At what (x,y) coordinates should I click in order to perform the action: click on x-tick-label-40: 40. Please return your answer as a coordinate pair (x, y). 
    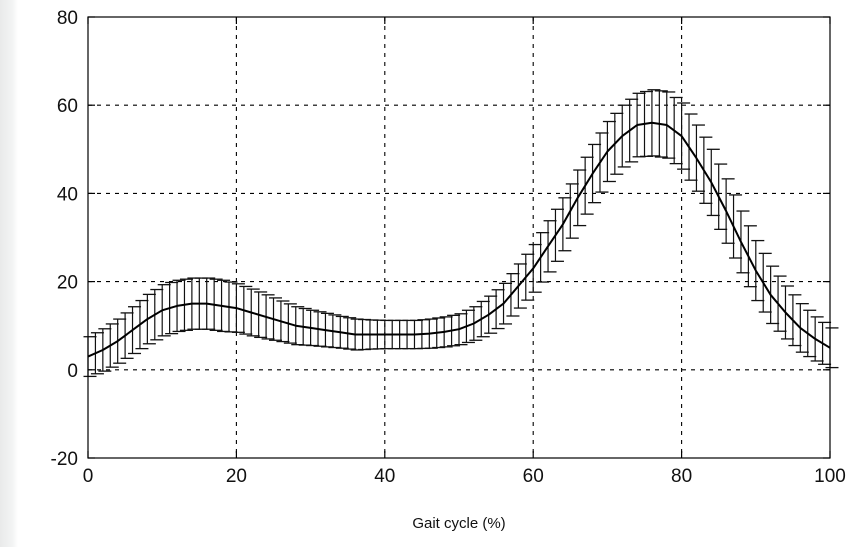
    Looking at the image, I should click on (384, 476).